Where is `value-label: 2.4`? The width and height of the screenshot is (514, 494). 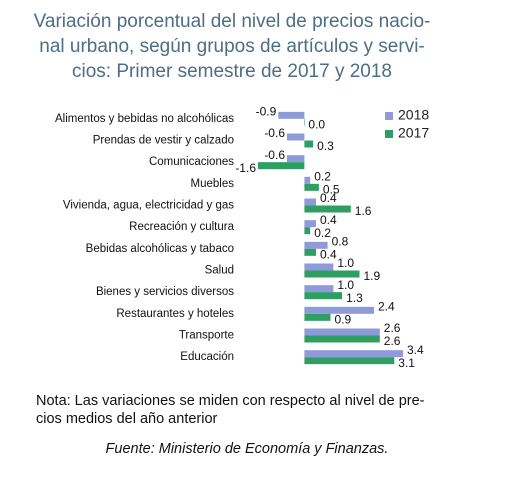 value-label: 2.4 is located at coordinates (386, 307).